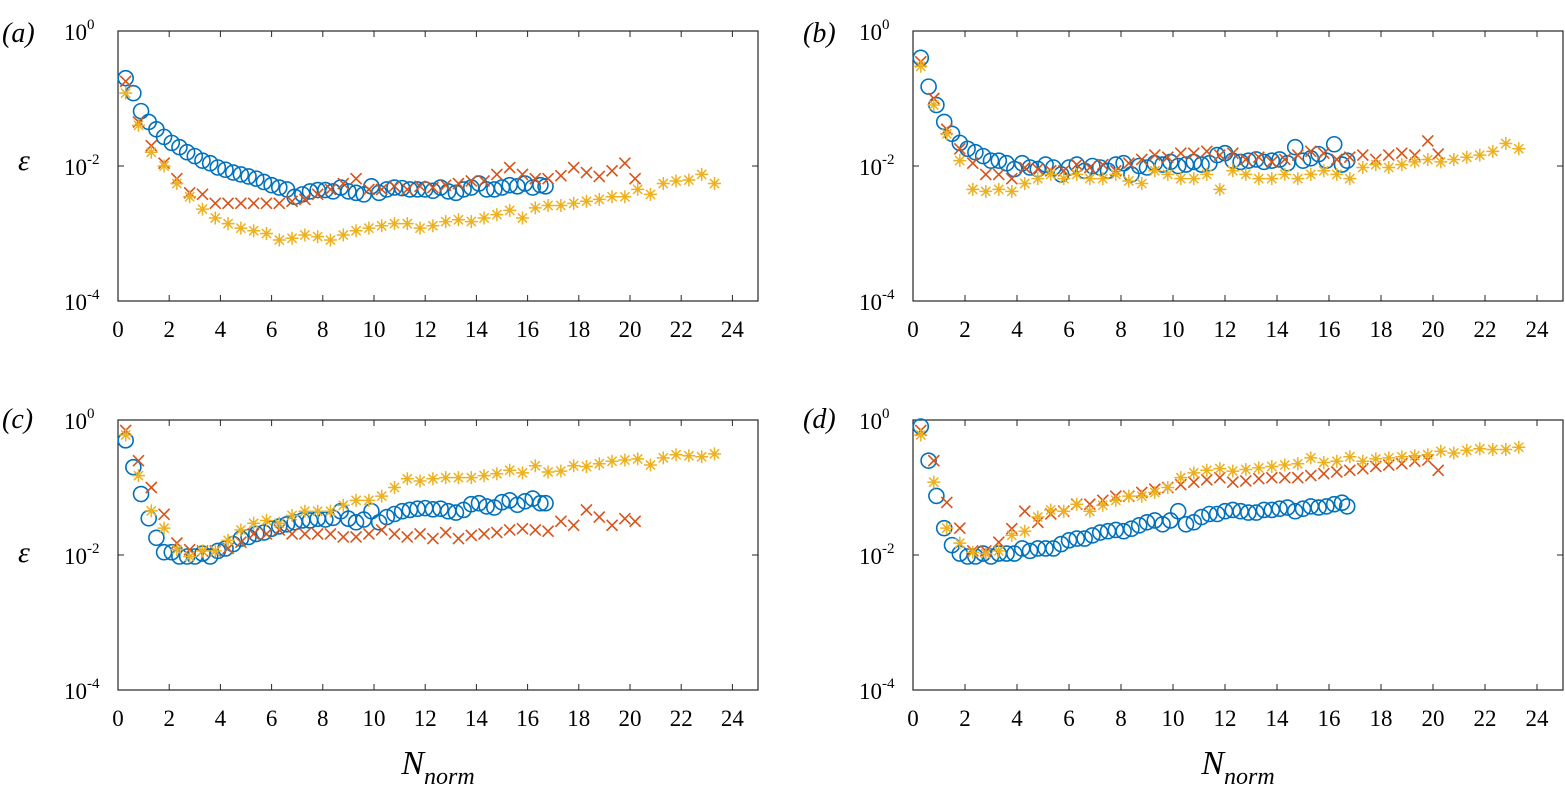 The width and height of the screenshot is (1565, 801). Describe the element at coordinates (1329, 718) in the screenshot. I see `x-tick-label: 16` at that location.